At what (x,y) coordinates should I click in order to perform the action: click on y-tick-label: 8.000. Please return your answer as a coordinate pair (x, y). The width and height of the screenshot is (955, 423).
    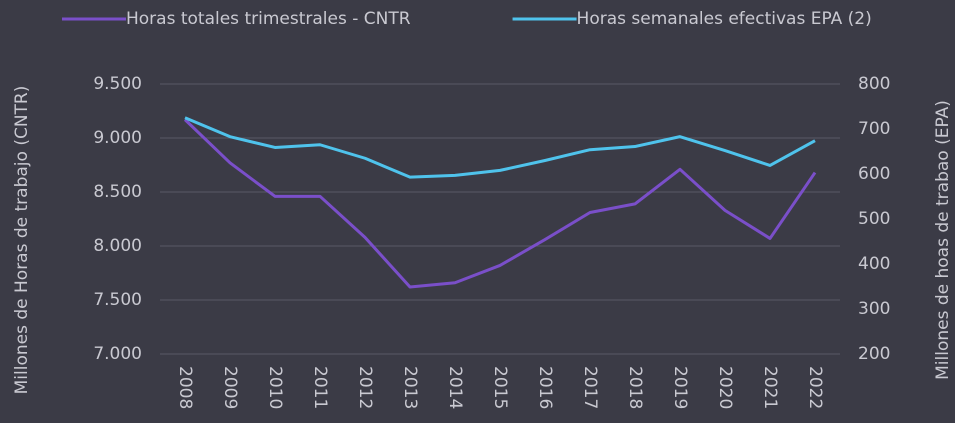
    Looking at the image, I should click on (117, 246).